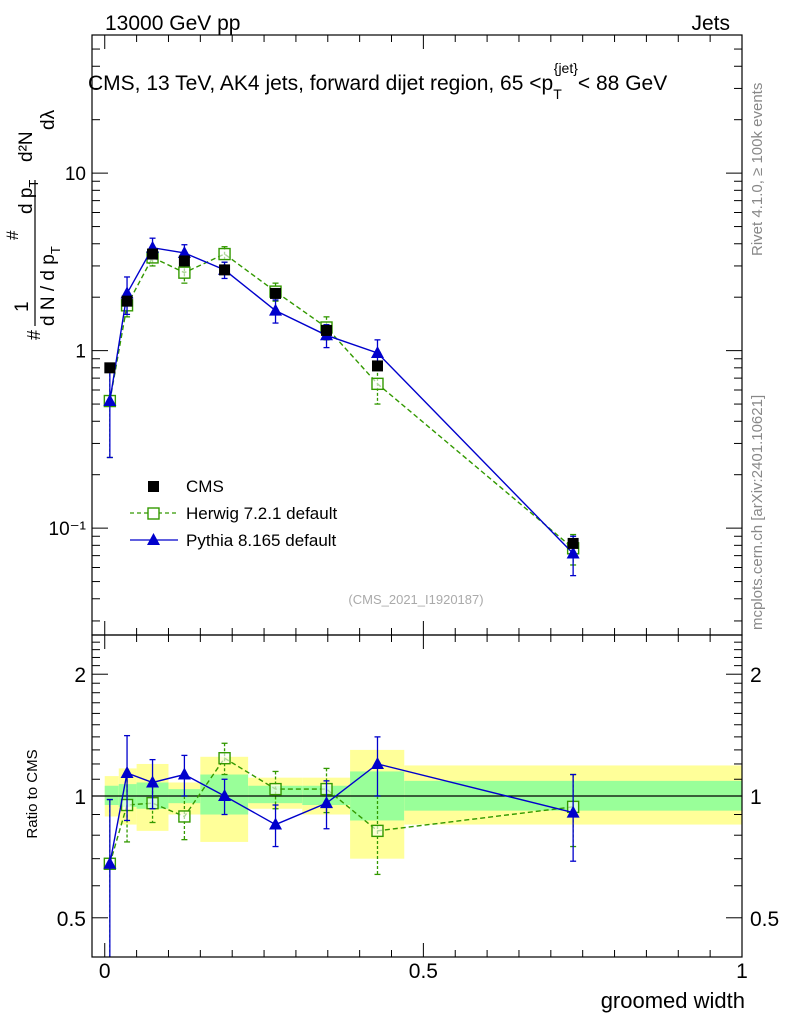 This screenshot has height=1024, width=786. What do you see at coordinates (673, 1000) in the screenshot?
I see `x-axis-label: groomed width` at bounding box center [673, 1000].